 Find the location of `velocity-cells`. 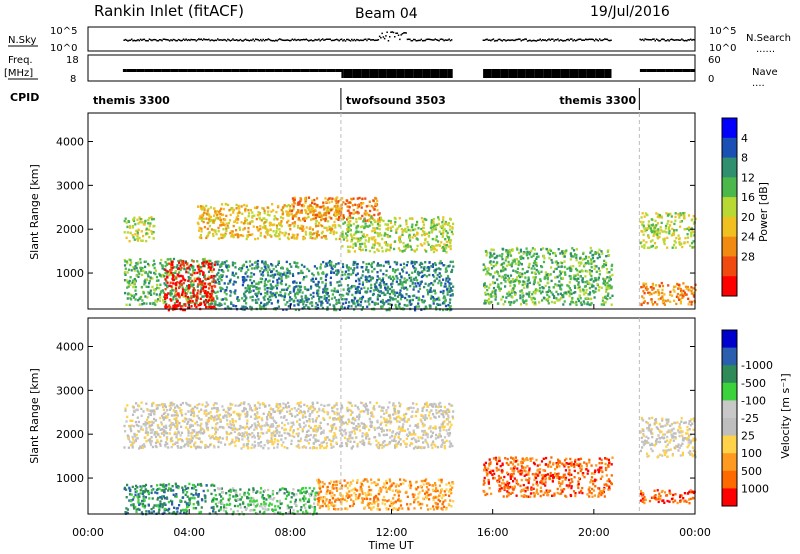

velocity-cells is located at coordinates (410, 458).